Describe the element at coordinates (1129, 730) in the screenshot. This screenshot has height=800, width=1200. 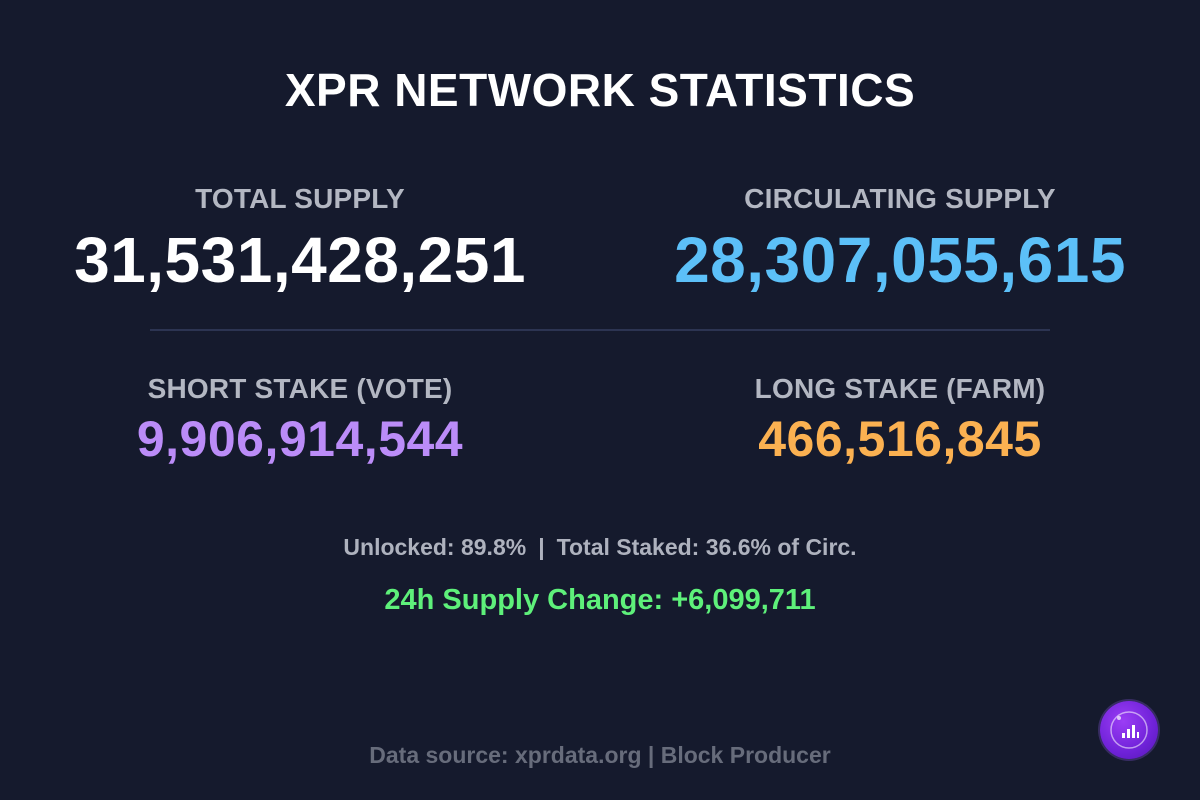
I see `bar-chart-icon` at that location.